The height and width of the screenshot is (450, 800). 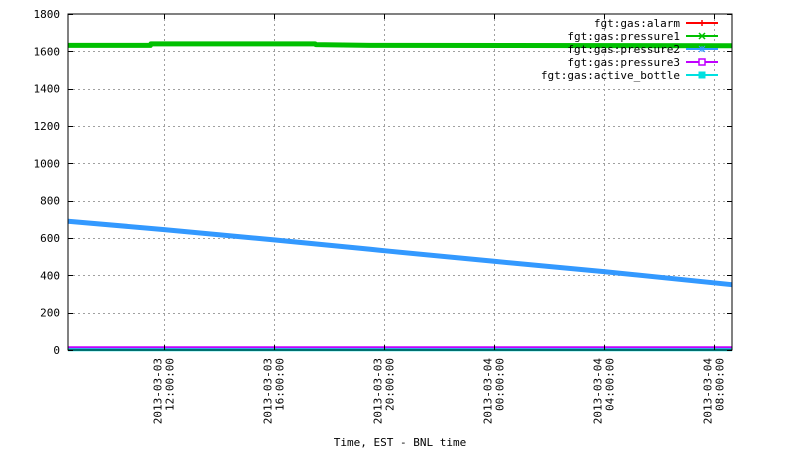 What do you see at coordinates (47, 14) in the screenshot?
I see `y-tick-label: 1800` at bounding box center [47, 14].